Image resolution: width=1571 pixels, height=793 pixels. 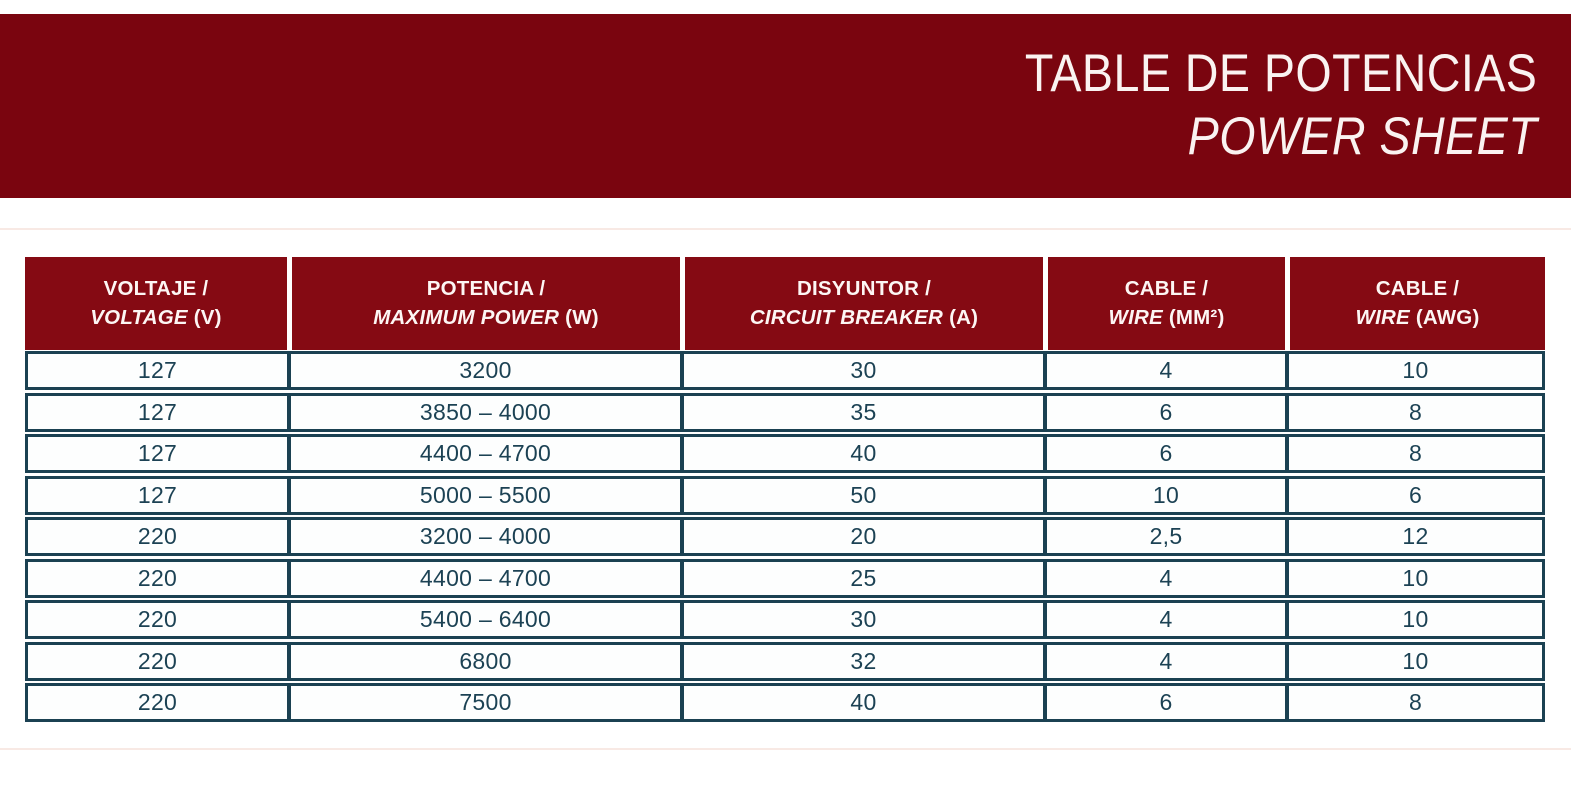 I want to click on page-subtitle: POWER SHEET, so click(x=1362, y=136).